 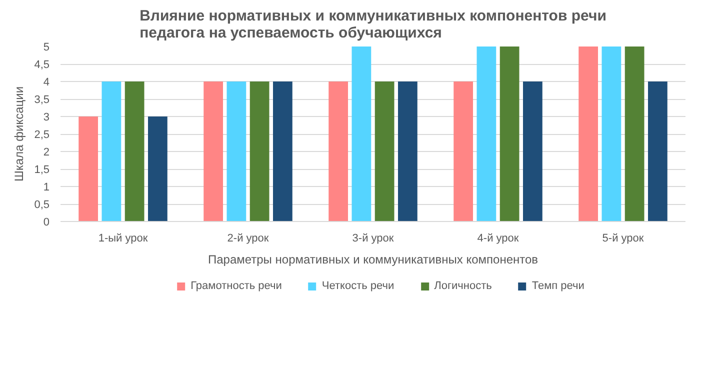 I want to click on y-tick-label: 5, so click(x=46, y=48).